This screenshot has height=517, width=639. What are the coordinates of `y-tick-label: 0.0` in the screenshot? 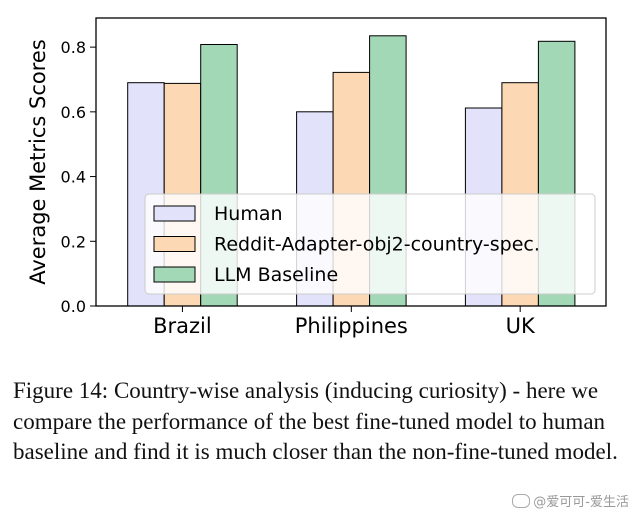 It's located at (73, 306).